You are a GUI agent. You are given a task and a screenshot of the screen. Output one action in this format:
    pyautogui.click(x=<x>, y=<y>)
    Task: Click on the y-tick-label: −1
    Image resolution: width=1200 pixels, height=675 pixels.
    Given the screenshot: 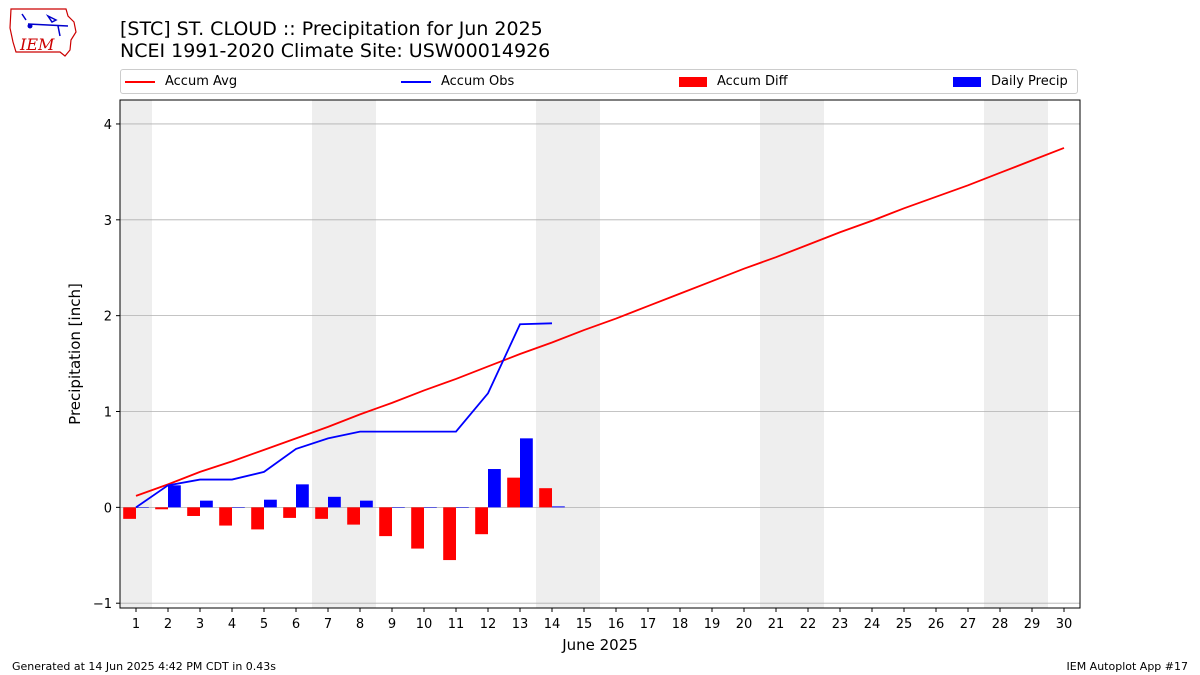 What is the action you would take?
    pyautogui.click(x=102, y=604)
    